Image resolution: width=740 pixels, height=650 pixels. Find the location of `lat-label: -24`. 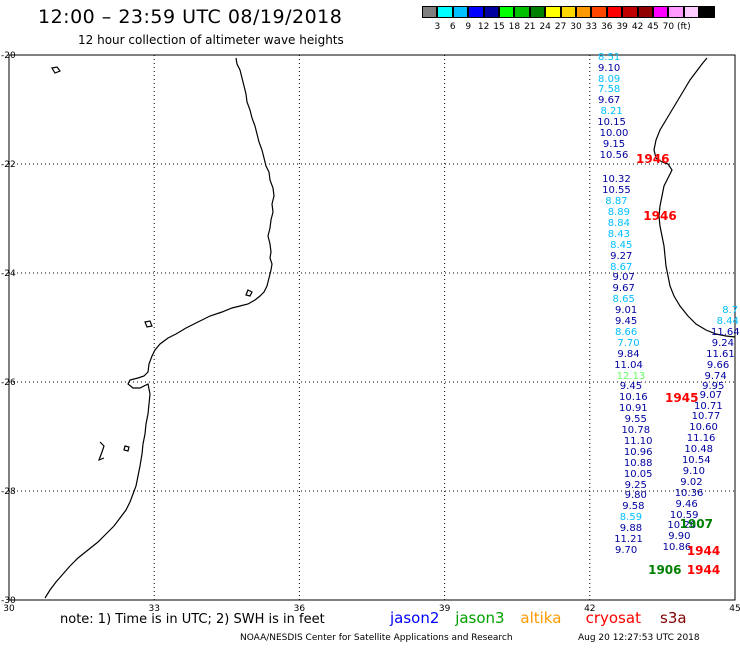

lat-label: -24 is located at coordinates (8, 274).